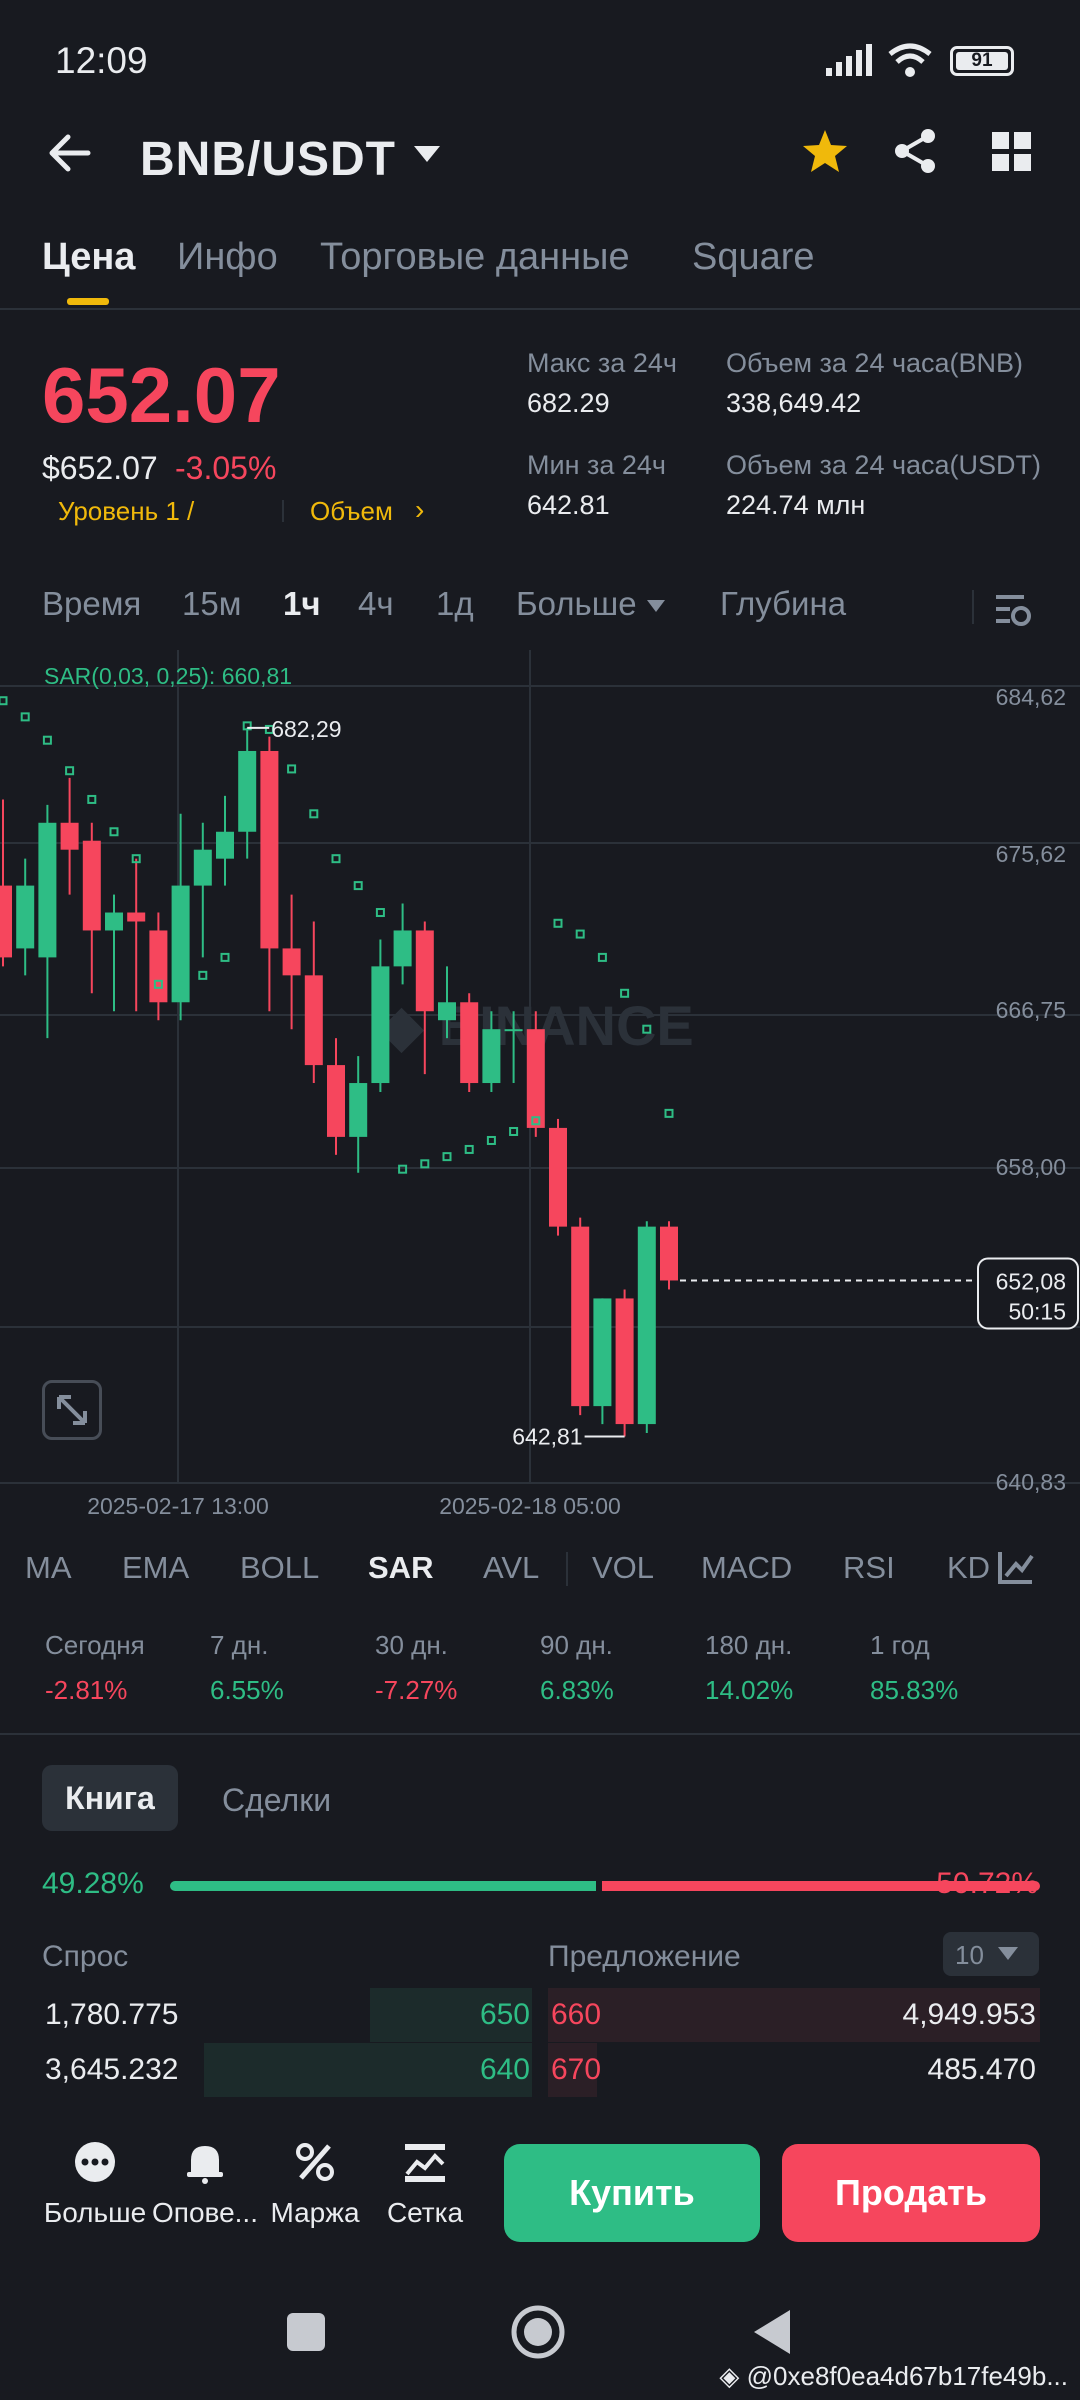 The width and height of the screenshot is (1080, 2400). What do you see at coordinates (227, 257) in the screenshot?
I see `tab-info: Инфо` at bounding box center [227, 257].